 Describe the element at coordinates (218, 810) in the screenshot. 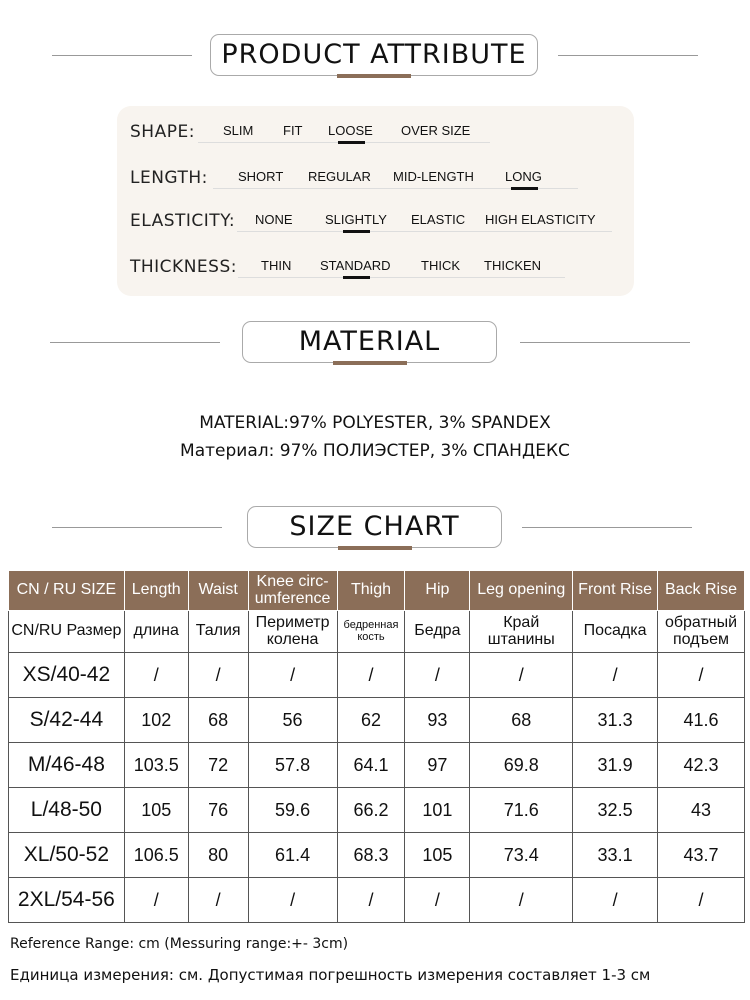

I see `table-cell: 76` at that location.